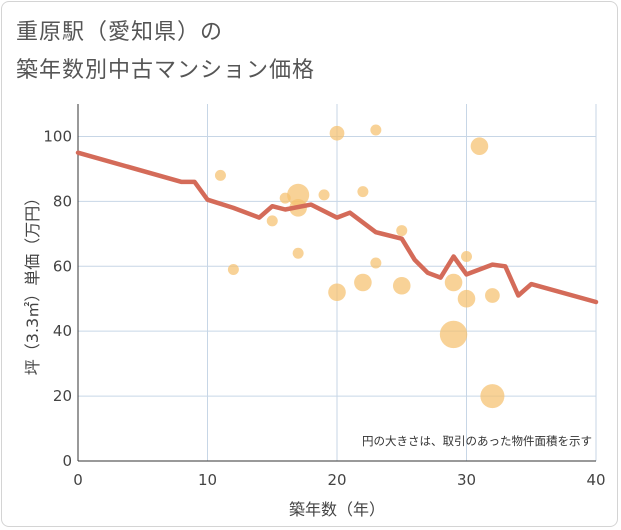 This screenshot has width=621, height=530. Describe the element at coordinates (78, 480) in the screenshot. I see `x-tick-label: 0` at that location.